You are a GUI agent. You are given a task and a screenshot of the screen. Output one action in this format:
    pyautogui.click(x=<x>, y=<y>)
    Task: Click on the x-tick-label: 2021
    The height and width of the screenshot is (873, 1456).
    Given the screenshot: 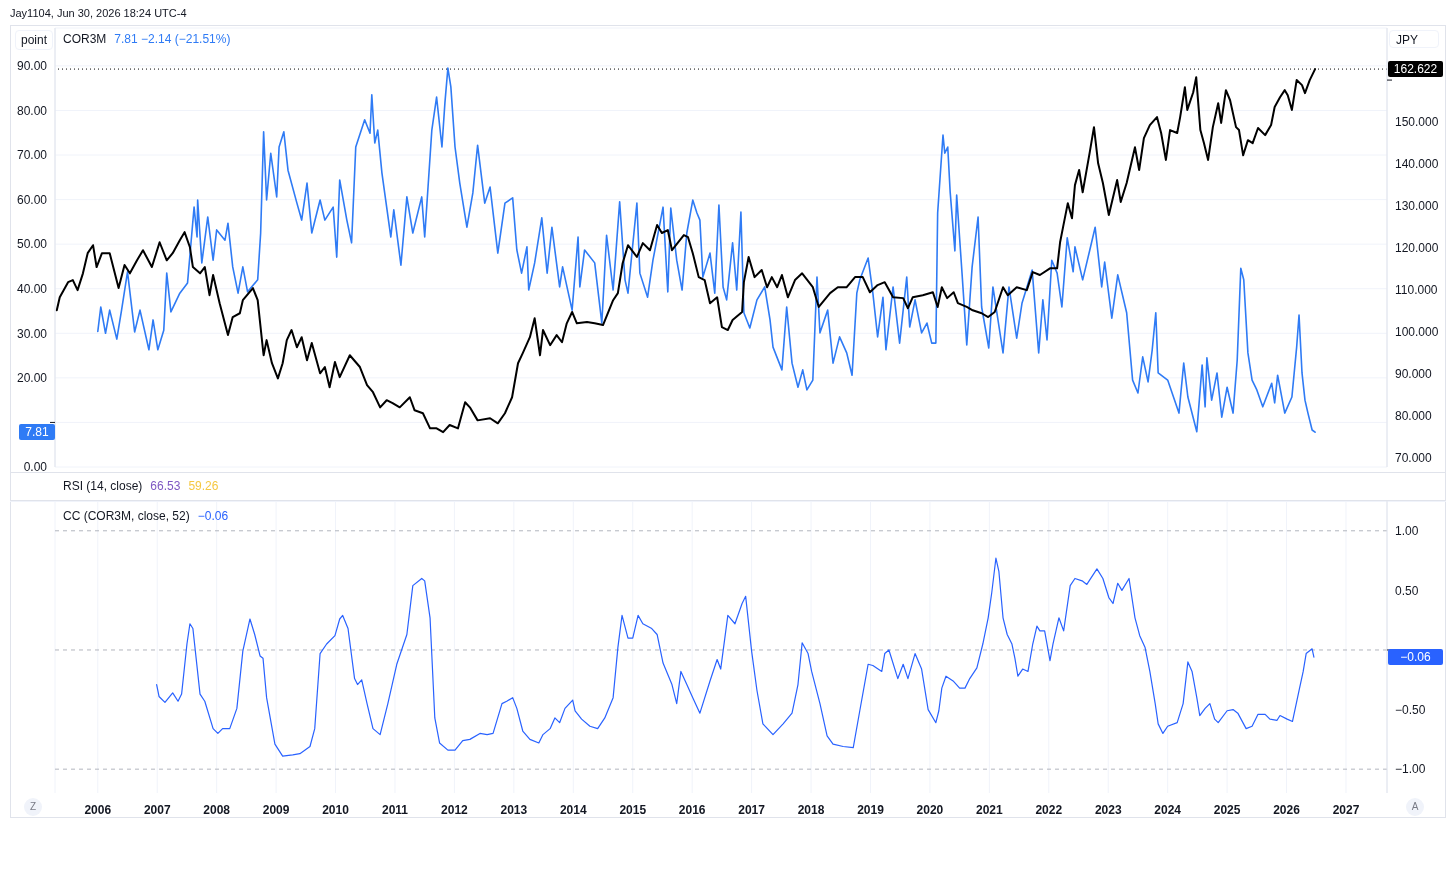 What is the action you would take?
    pyautogui.click(x=990, y=809)
    